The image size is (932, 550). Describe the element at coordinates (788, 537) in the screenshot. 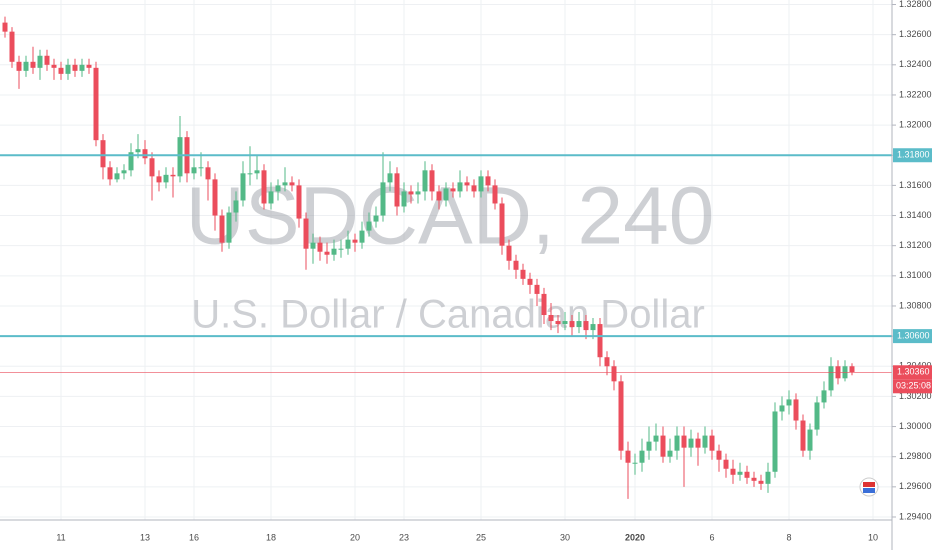

I see `x-tick-label: 8` at that location.